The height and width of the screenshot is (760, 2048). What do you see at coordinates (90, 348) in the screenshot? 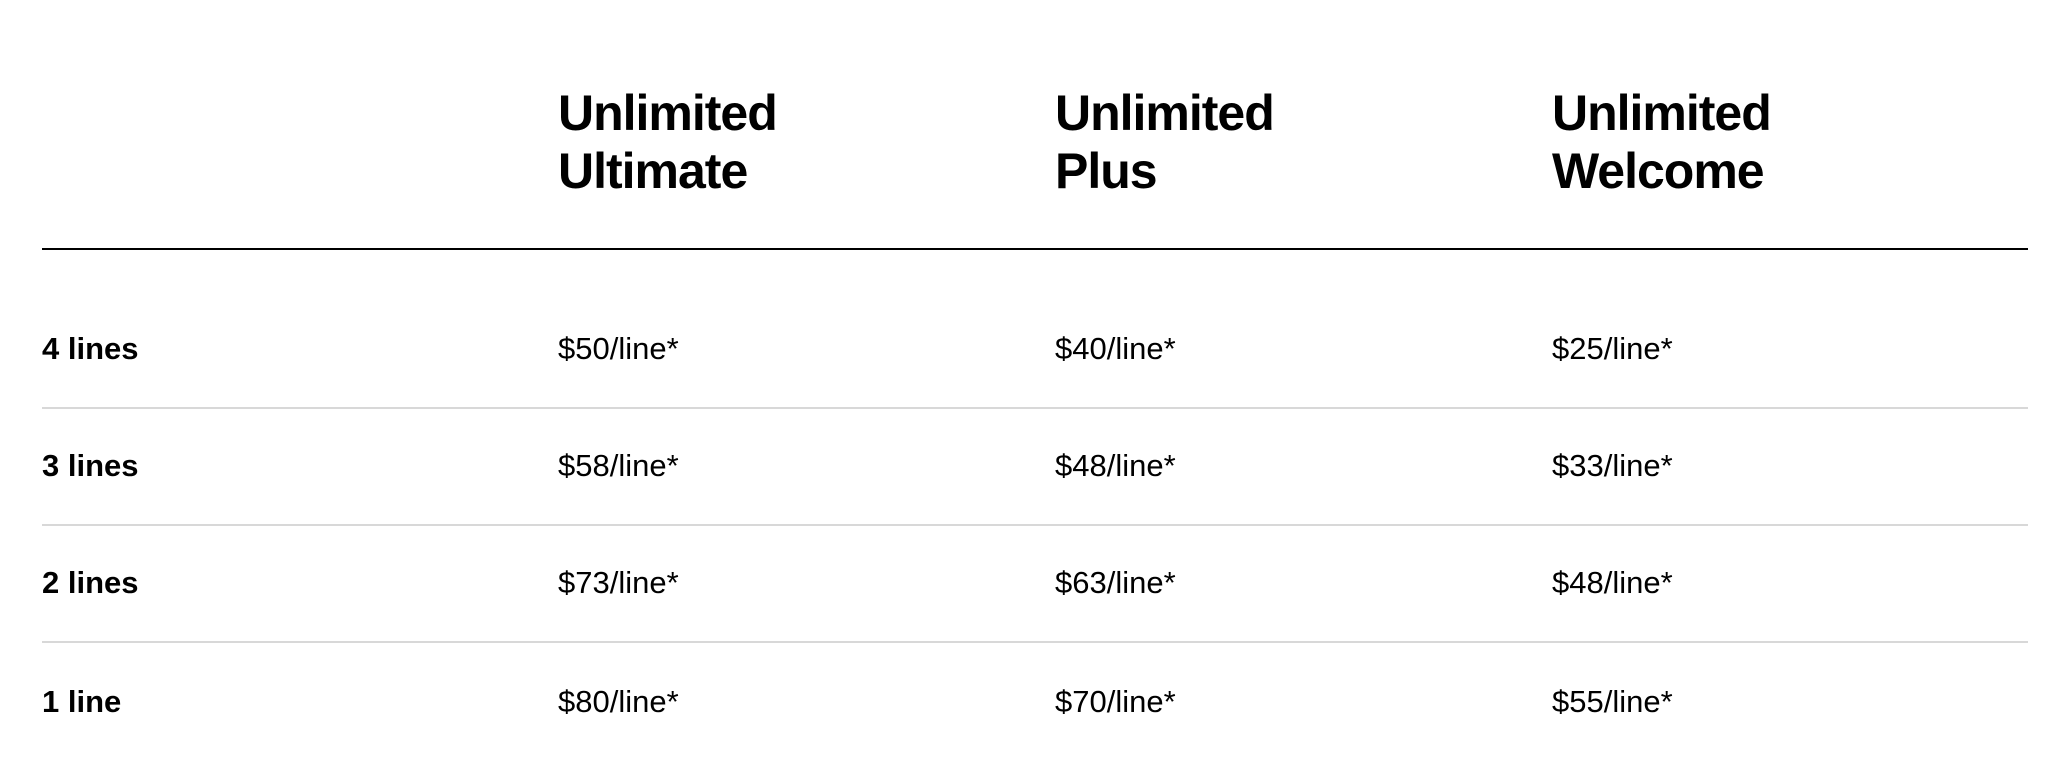
I see `row-label: 4 lines` at bounding box center [90, 348].